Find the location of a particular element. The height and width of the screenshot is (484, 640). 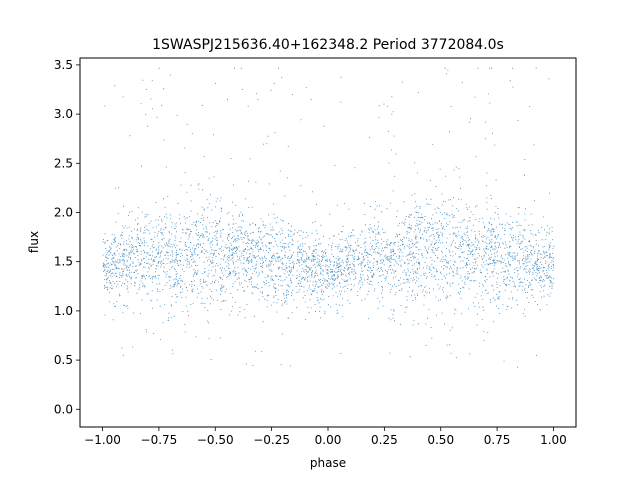

y-tick-label: 1.5 is located at coordinates (63, 262).